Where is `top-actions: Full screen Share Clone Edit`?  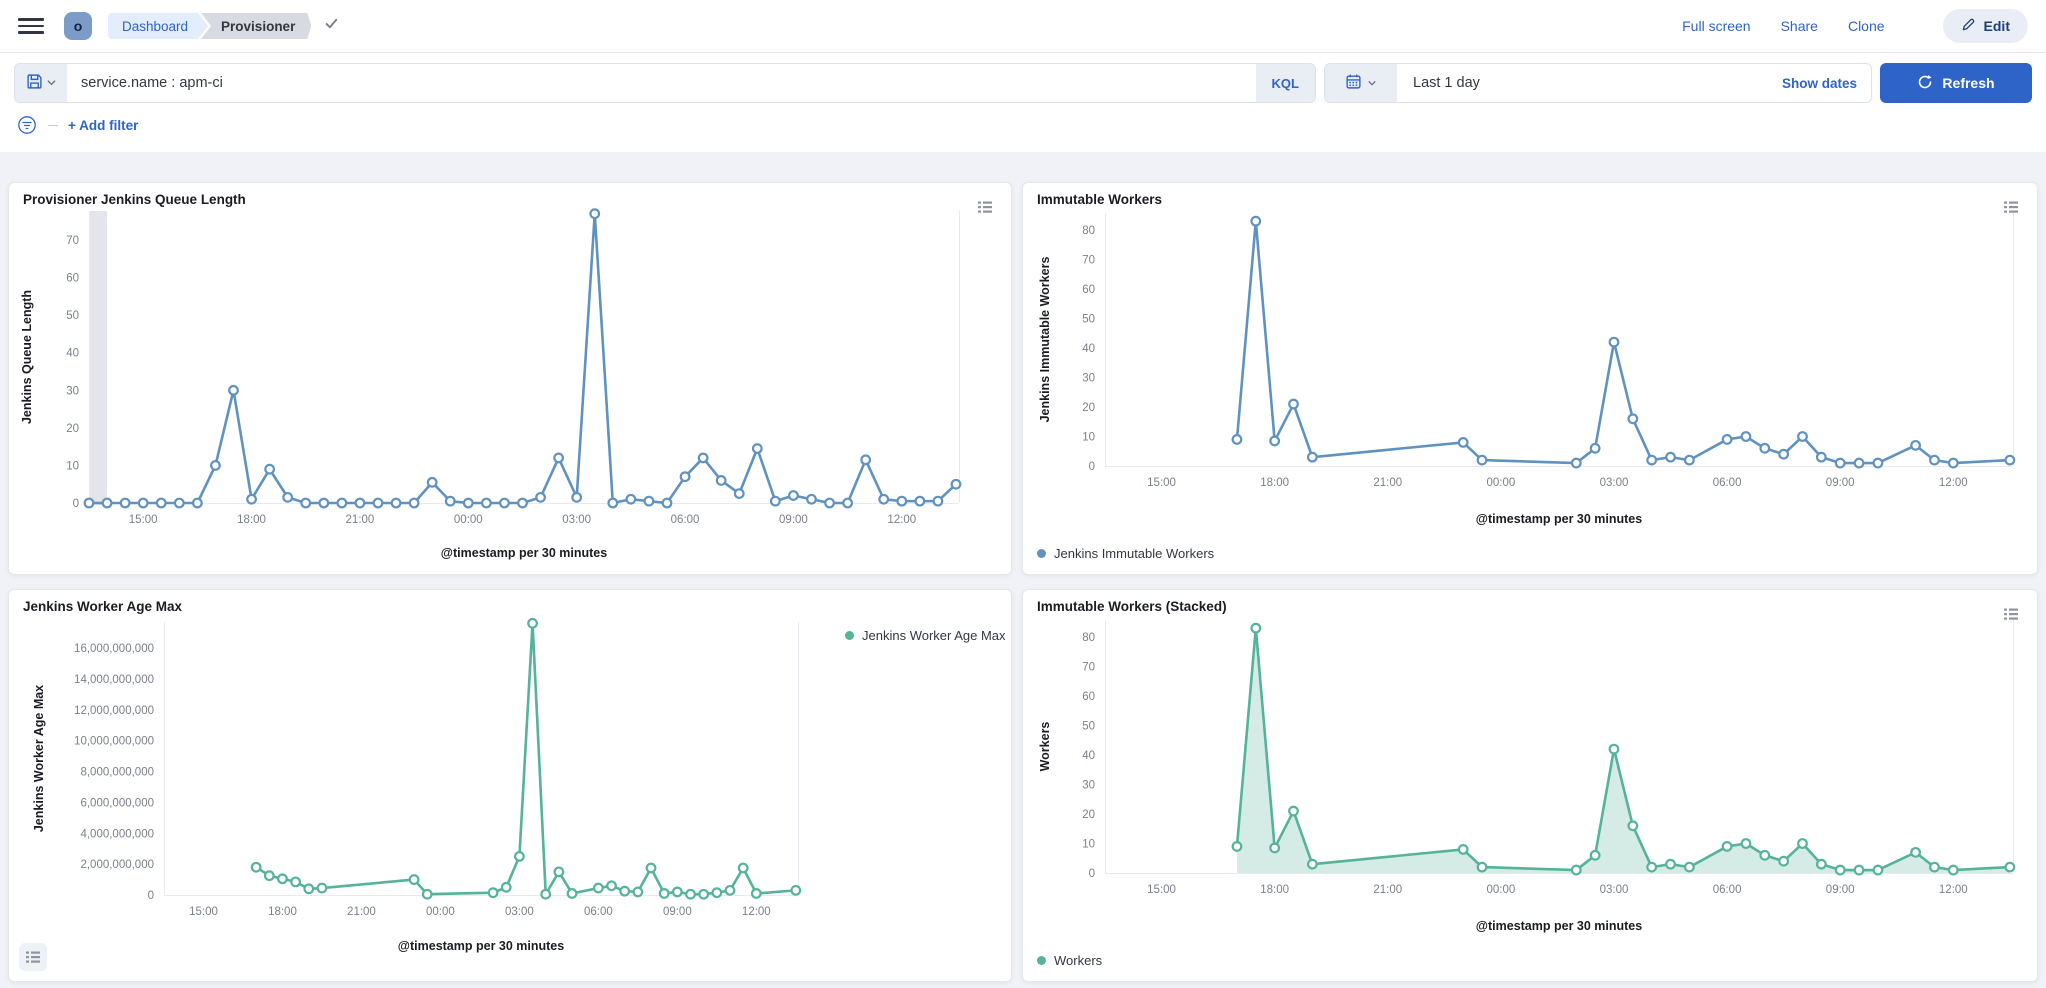 top-actions: Full screen Share Clone Edit is located at coordinates (1855, 26).